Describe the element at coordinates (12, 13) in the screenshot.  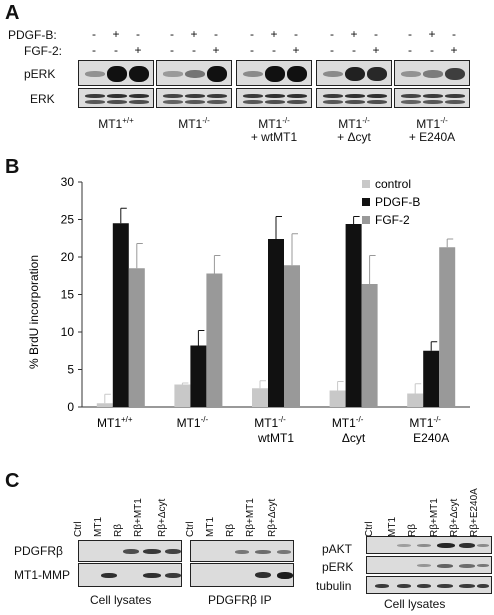
I see `panel-a-letter: A` at that location.